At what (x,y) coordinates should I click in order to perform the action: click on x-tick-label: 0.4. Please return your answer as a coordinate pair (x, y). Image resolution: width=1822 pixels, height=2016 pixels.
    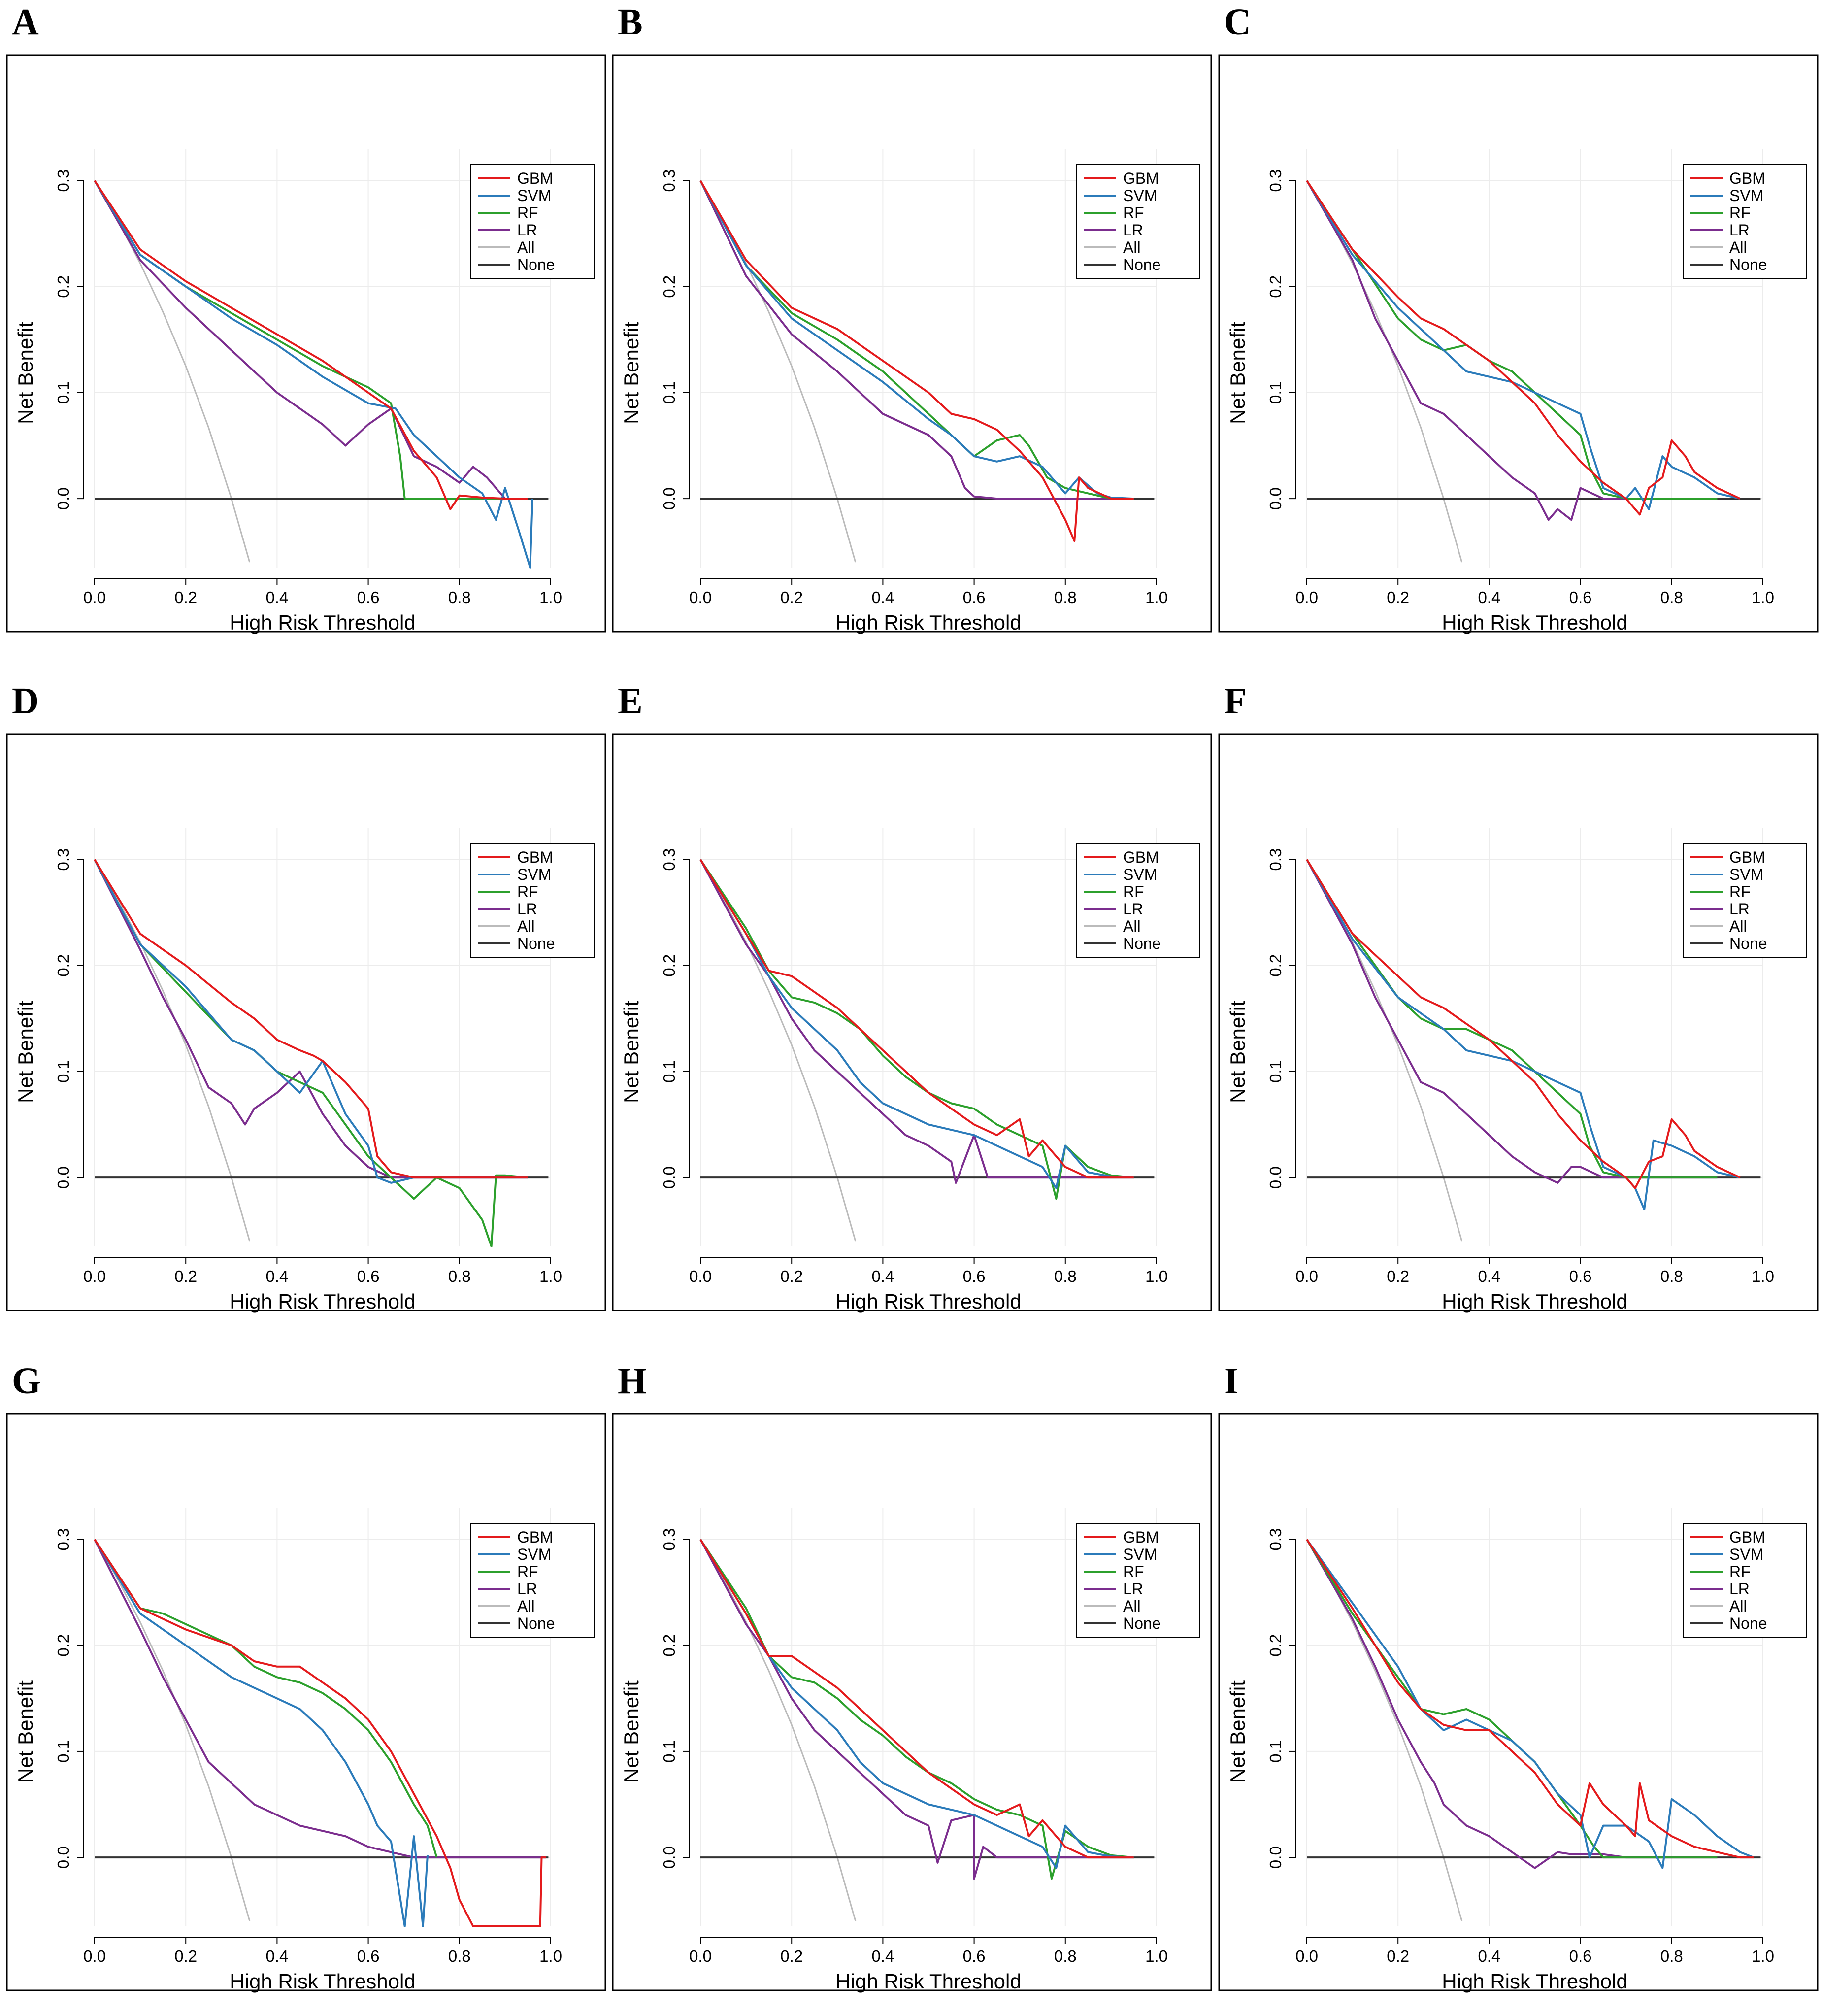
    Looking at the image, I should click on (1489, 1956).